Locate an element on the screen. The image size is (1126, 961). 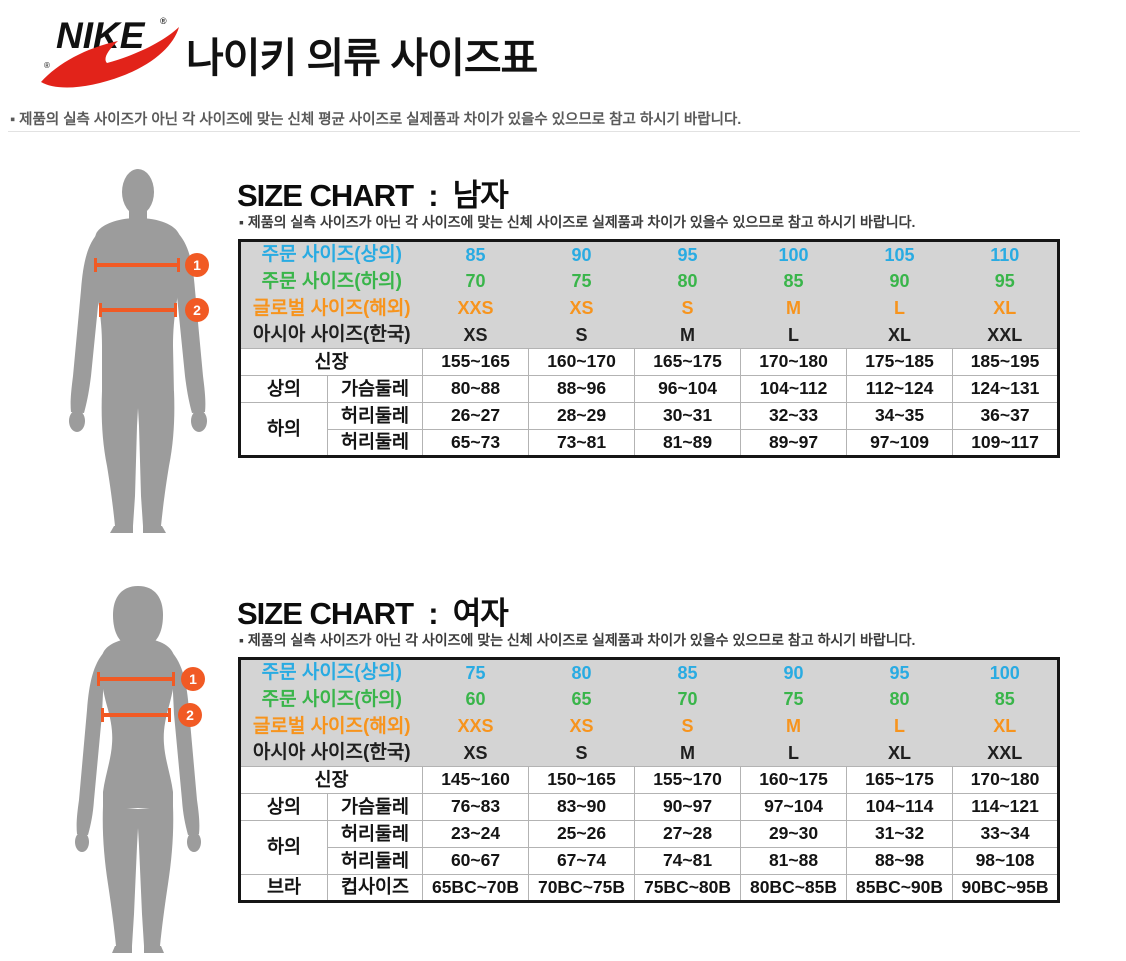
size-value: 60 is located at coordinates (475, 699).